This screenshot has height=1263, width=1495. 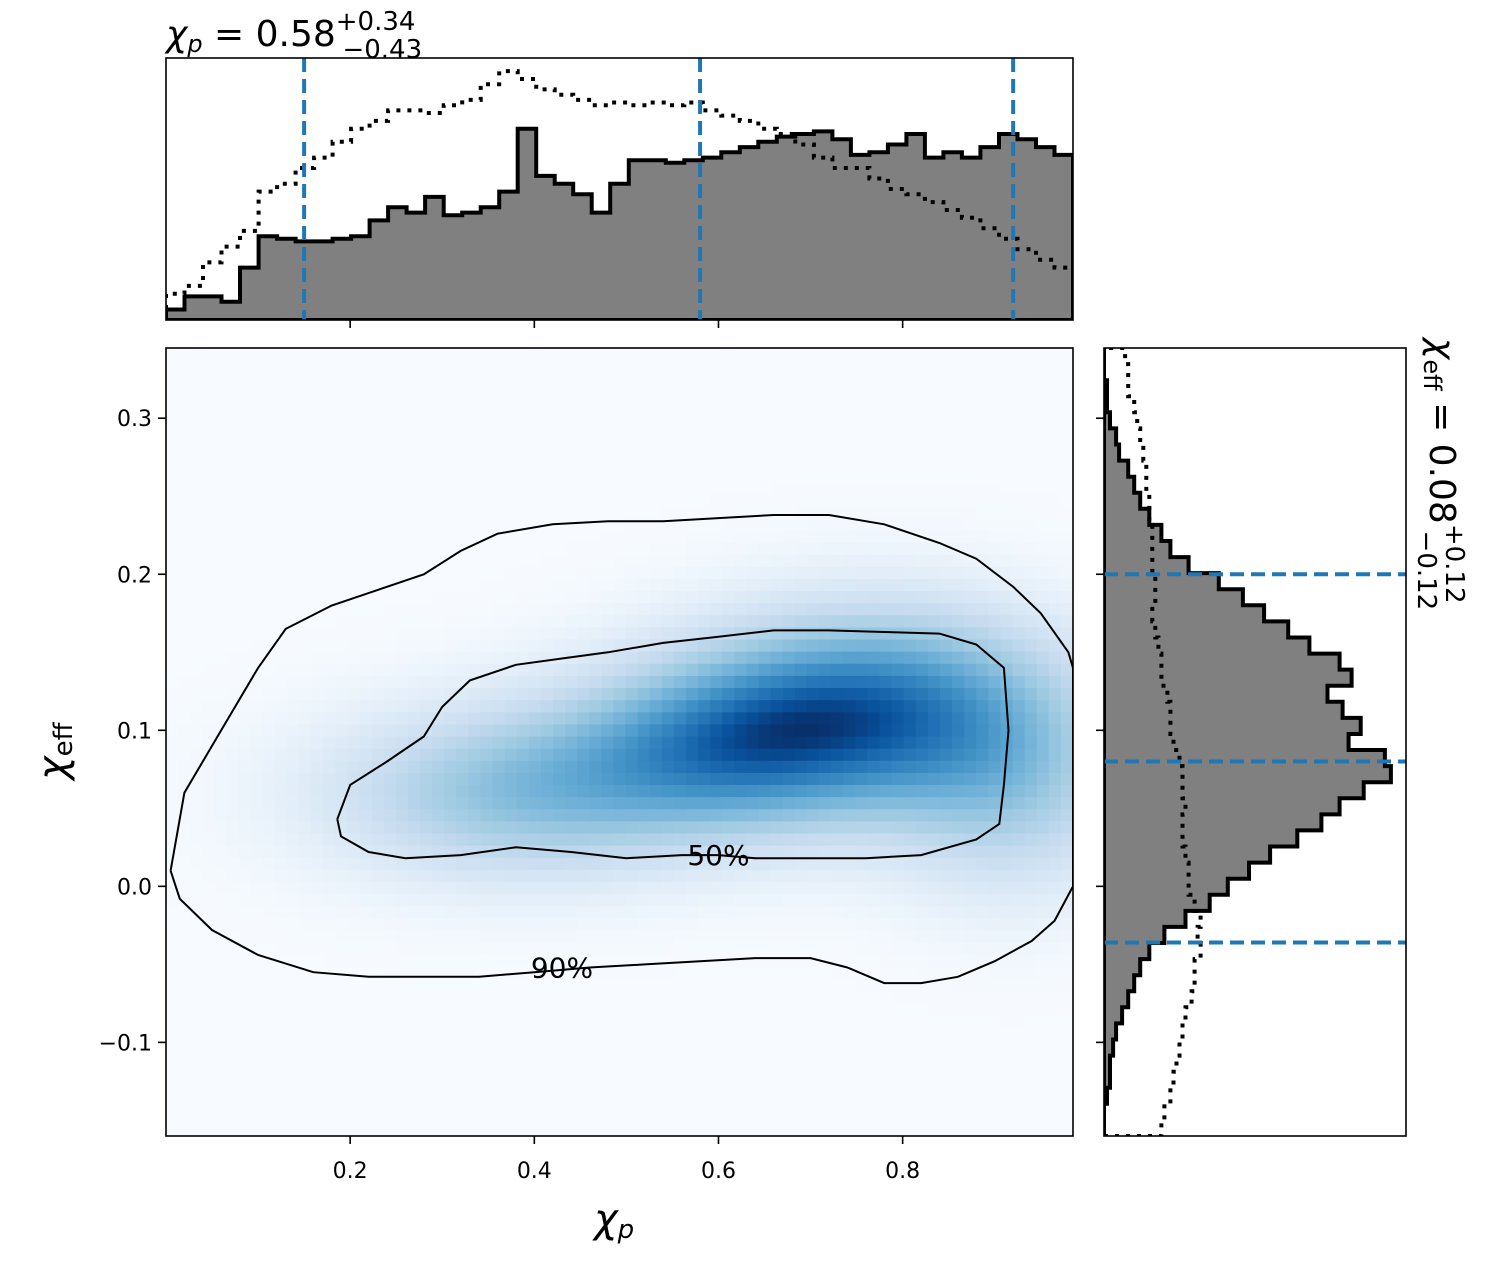 What do you see at coordinates (134, 419) in the screenshot?
I see `y-tick-label: 0.3` at bounding box center [134, 419].